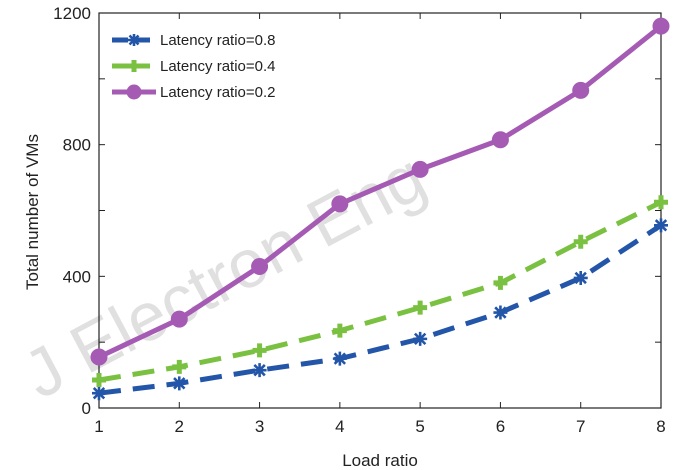 The image size is (673, 470). Describe the element at coordinates (86, 408) in the screenshot. I see `y-tick-label: 0` at that location.